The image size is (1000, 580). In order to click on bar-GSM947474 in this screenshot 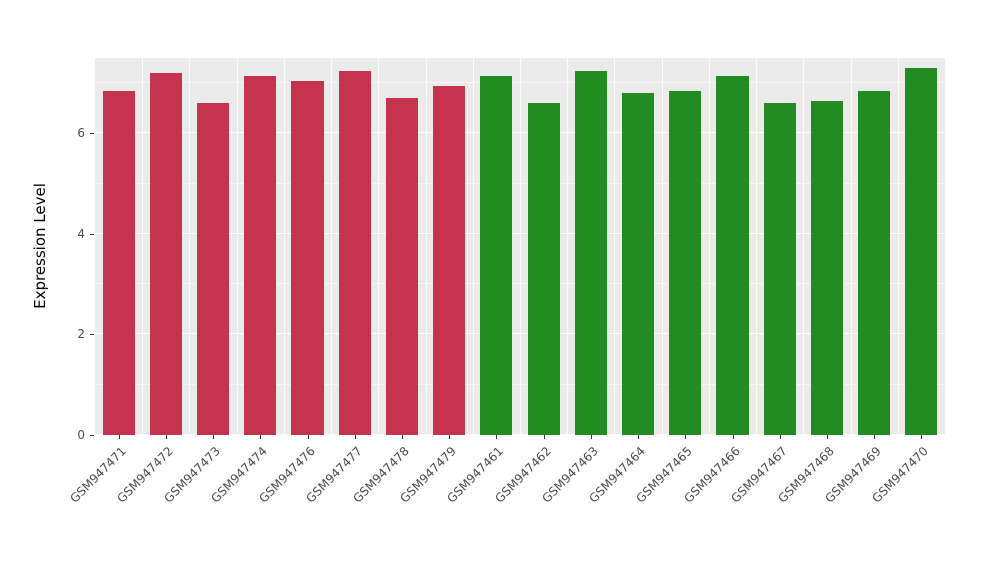, I will do `click(260, 255)`.